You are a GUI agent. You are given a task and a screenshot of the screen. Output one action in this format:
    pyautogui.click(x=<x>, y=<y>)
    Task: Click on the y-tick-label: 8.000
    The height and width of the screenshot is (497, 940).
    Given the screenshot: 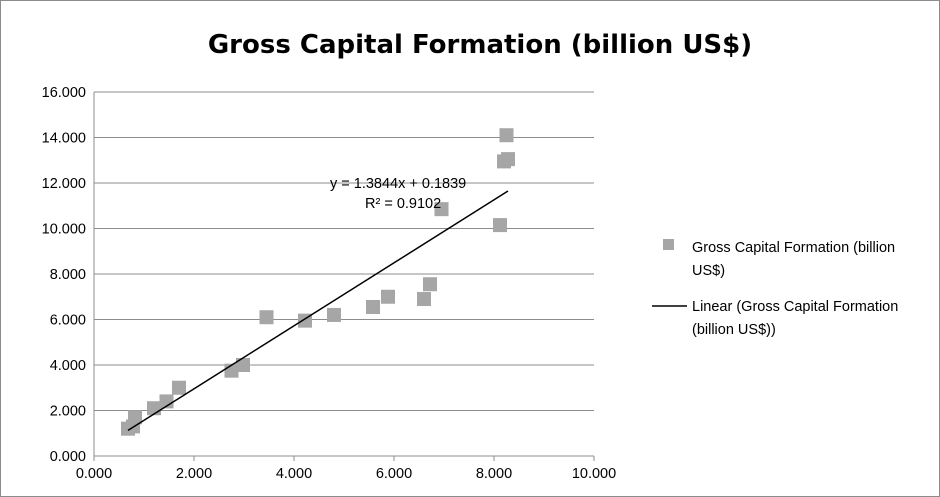 What is the action you would take?
    pyautogui.click(x=68, y=275)
    